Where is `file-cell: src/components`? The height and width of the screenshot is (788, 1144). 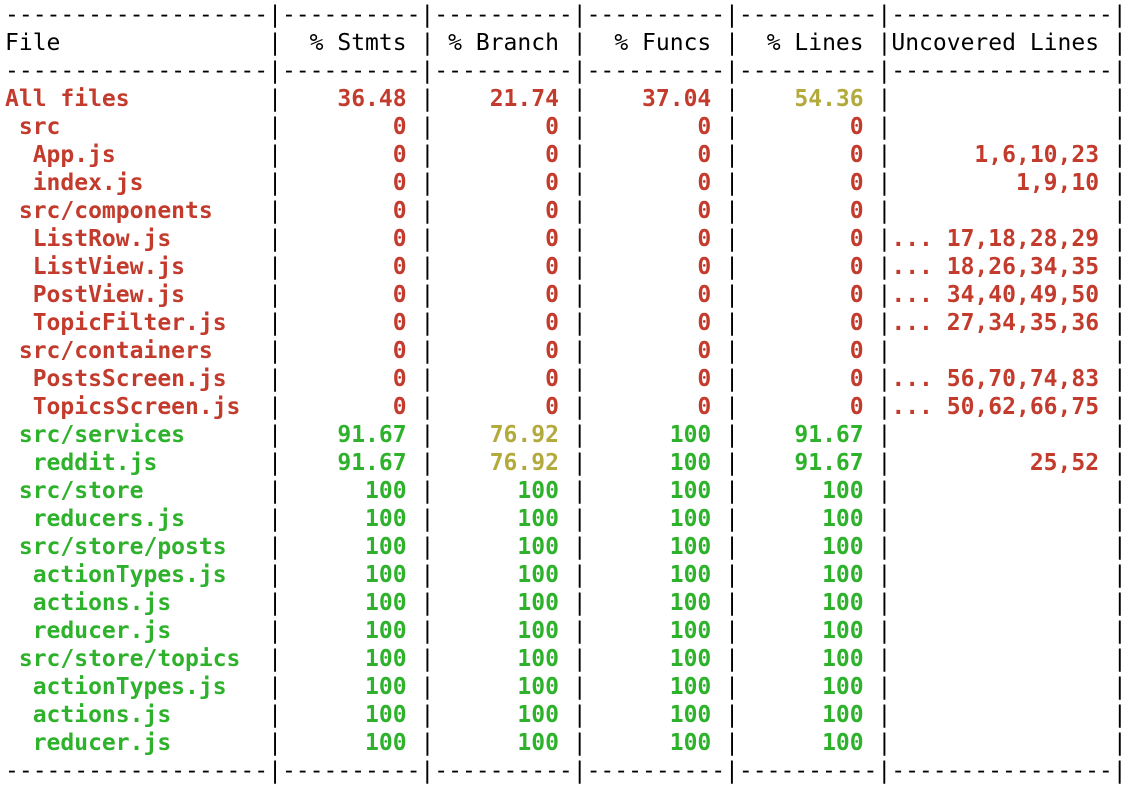 file-cell: src/components is located at coordinates (137, 211).